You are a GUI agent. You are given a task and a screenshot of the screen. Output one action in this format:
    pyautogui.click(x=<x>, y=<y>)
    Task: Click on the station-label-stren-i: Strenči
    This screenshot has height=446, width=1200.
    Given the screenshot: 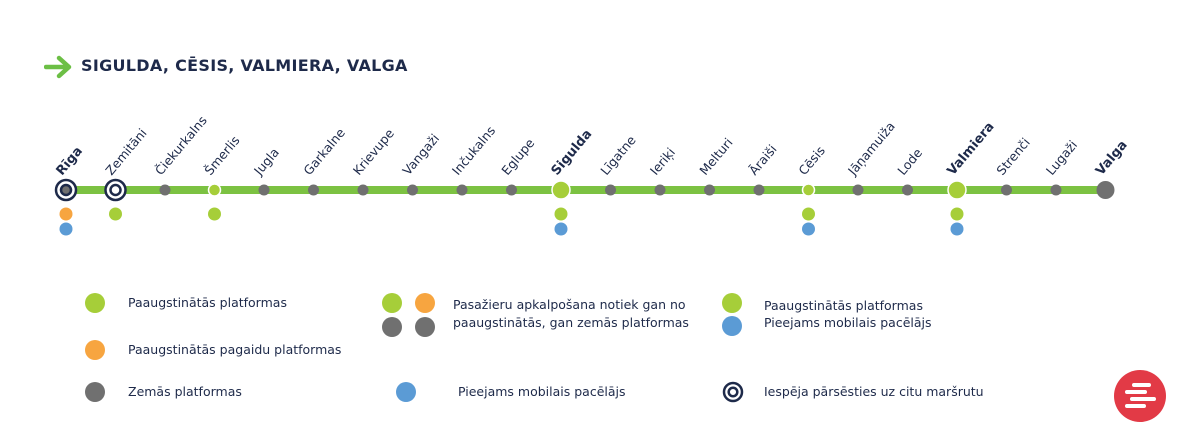 What is the action you would take?
    pyautogui.click(x=1013, y=156)
    